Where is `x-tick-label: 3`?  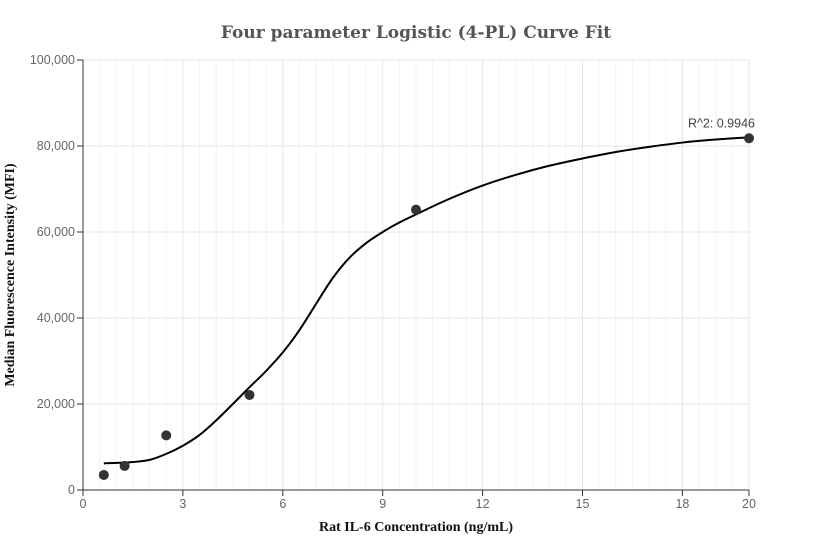
x-tick-label: 3 is located at coordinates (182, 504).